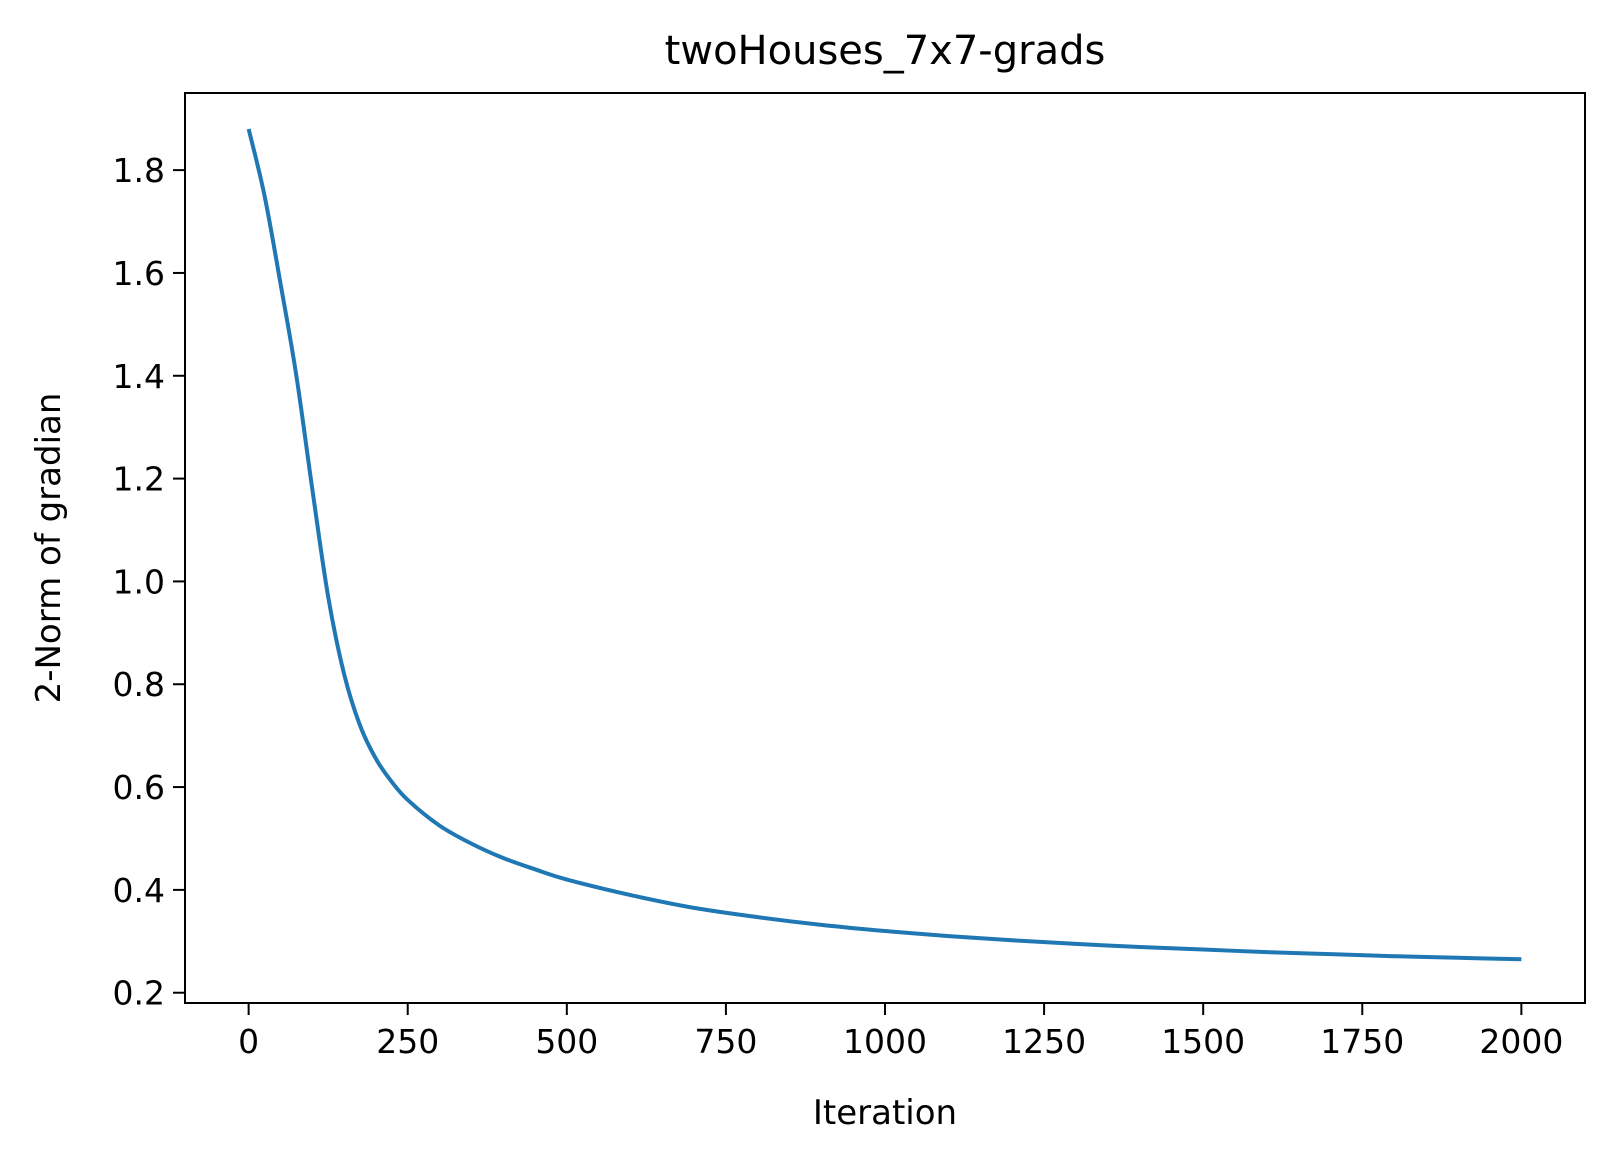  I want to click on y-tick-label: 0.8, so click(139, 684).